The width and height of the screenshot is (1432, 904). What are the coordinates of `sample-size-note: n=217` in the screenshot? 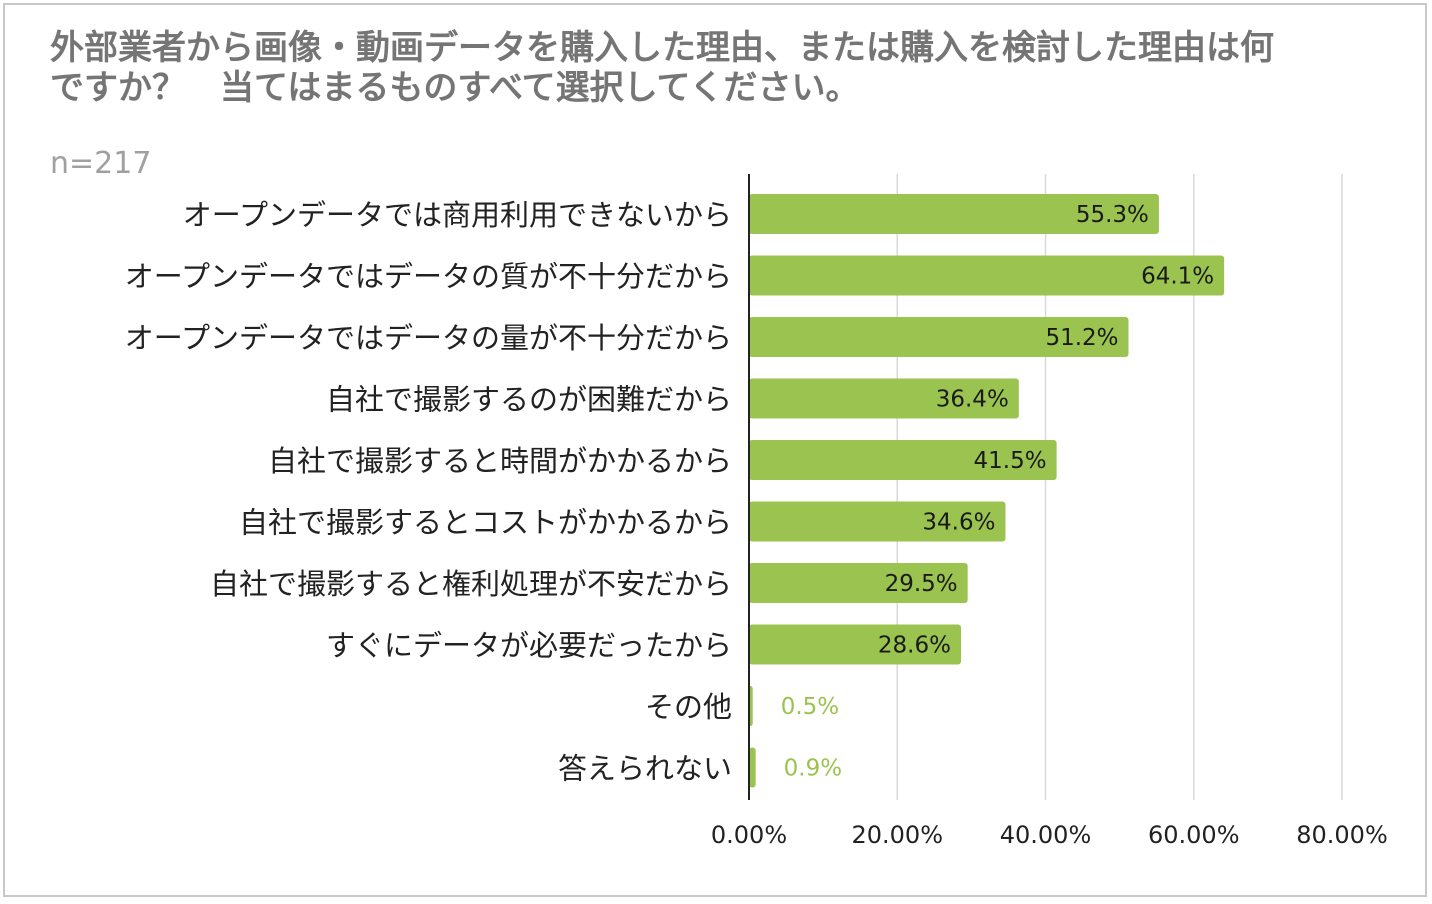 It's located at (101, 163).